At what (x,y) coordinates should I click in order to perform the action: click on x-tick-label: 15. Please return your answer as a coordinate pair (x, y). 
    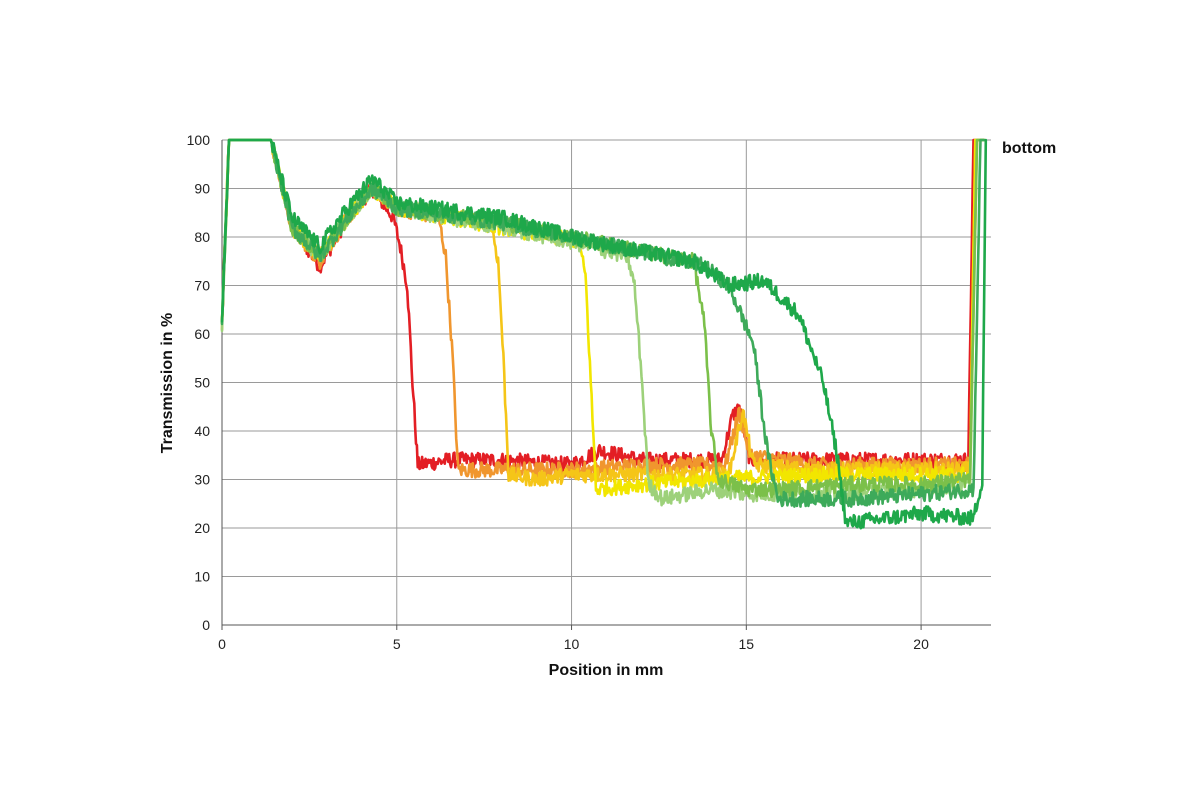
    Looking at the image, I should click on (747, 644).